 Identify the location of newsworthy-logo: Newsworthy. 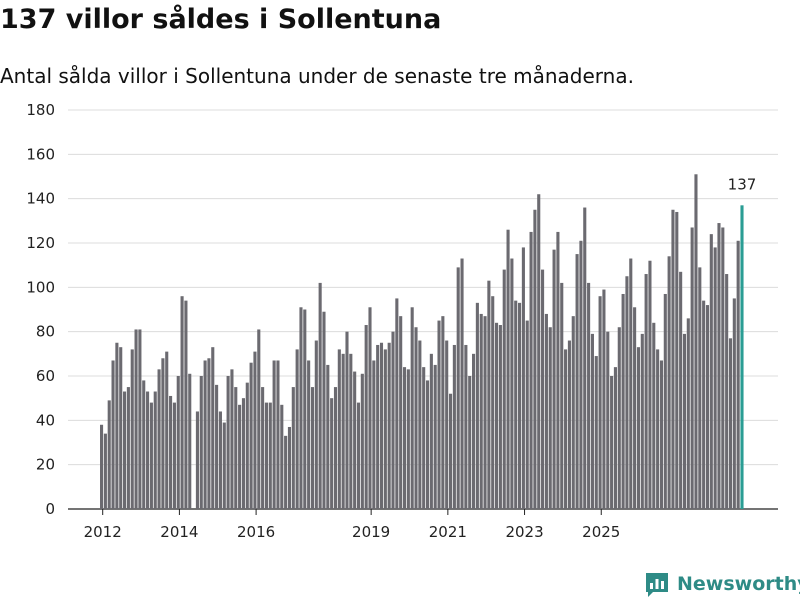
(722, 584).